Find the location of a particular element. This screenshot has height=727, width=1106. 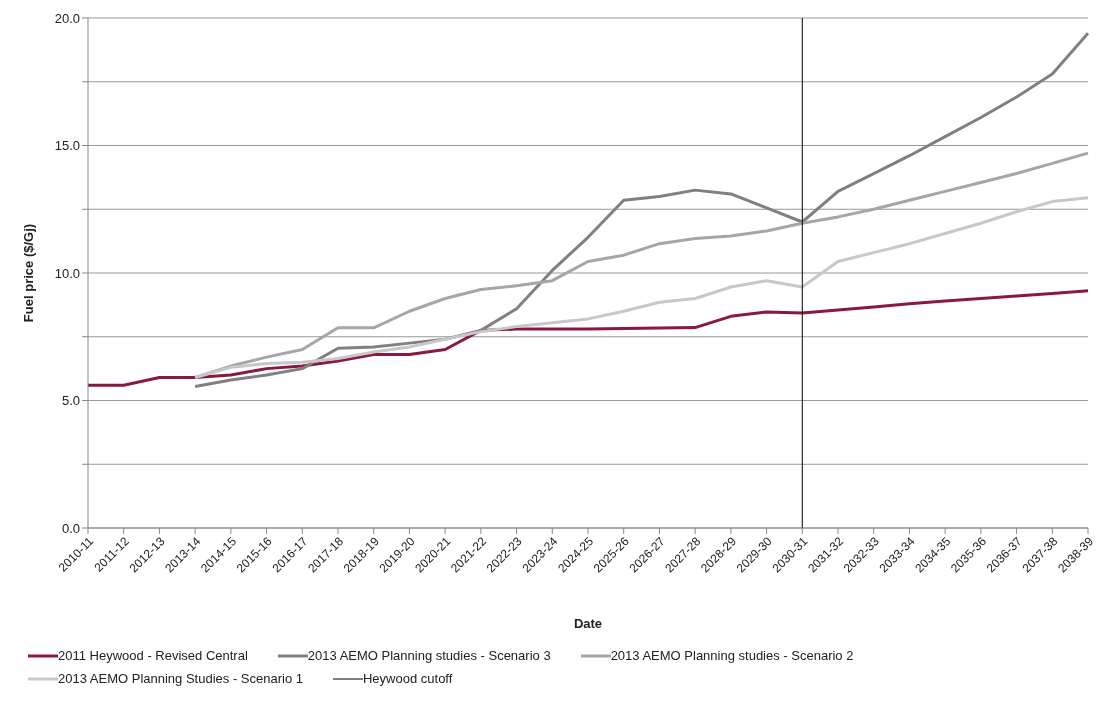

x-axis-title: Date is located at coordinates (588, 623).